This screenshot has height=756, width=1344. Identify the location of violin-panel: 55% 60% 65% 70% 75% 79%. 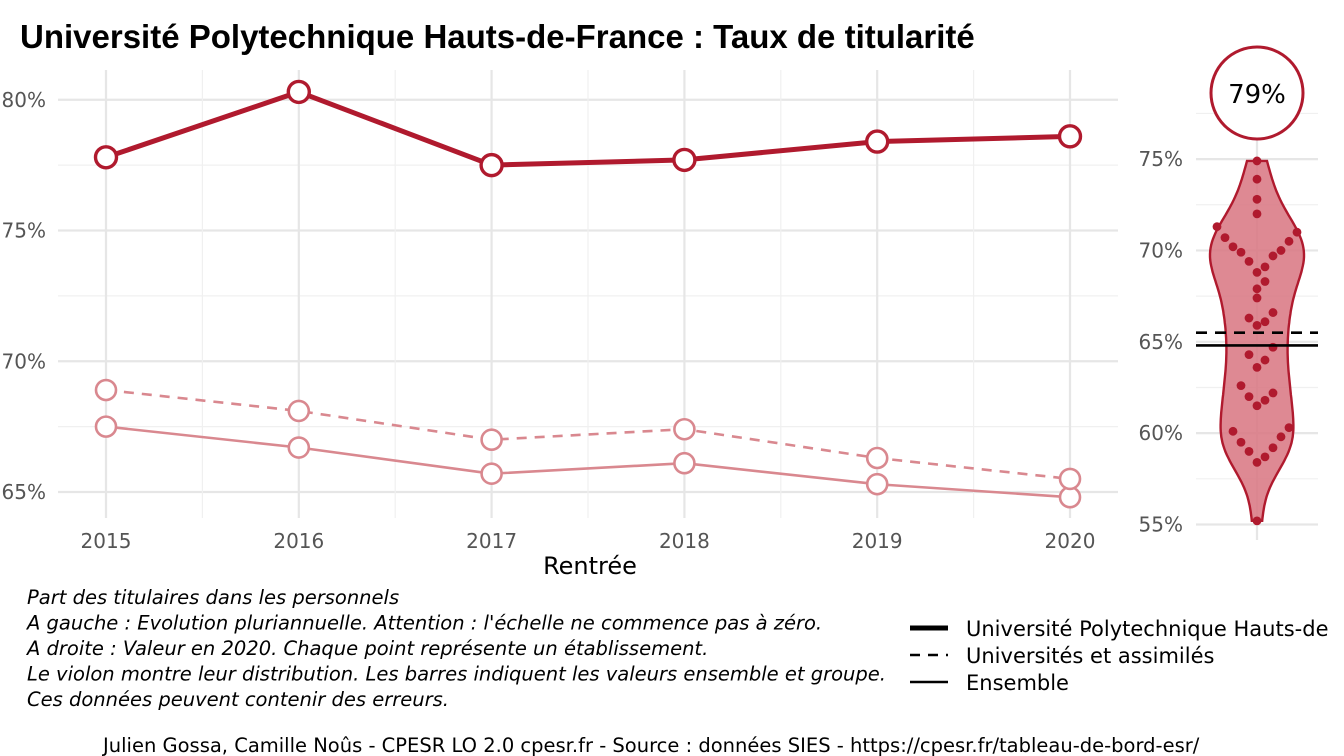
(1228, 292).